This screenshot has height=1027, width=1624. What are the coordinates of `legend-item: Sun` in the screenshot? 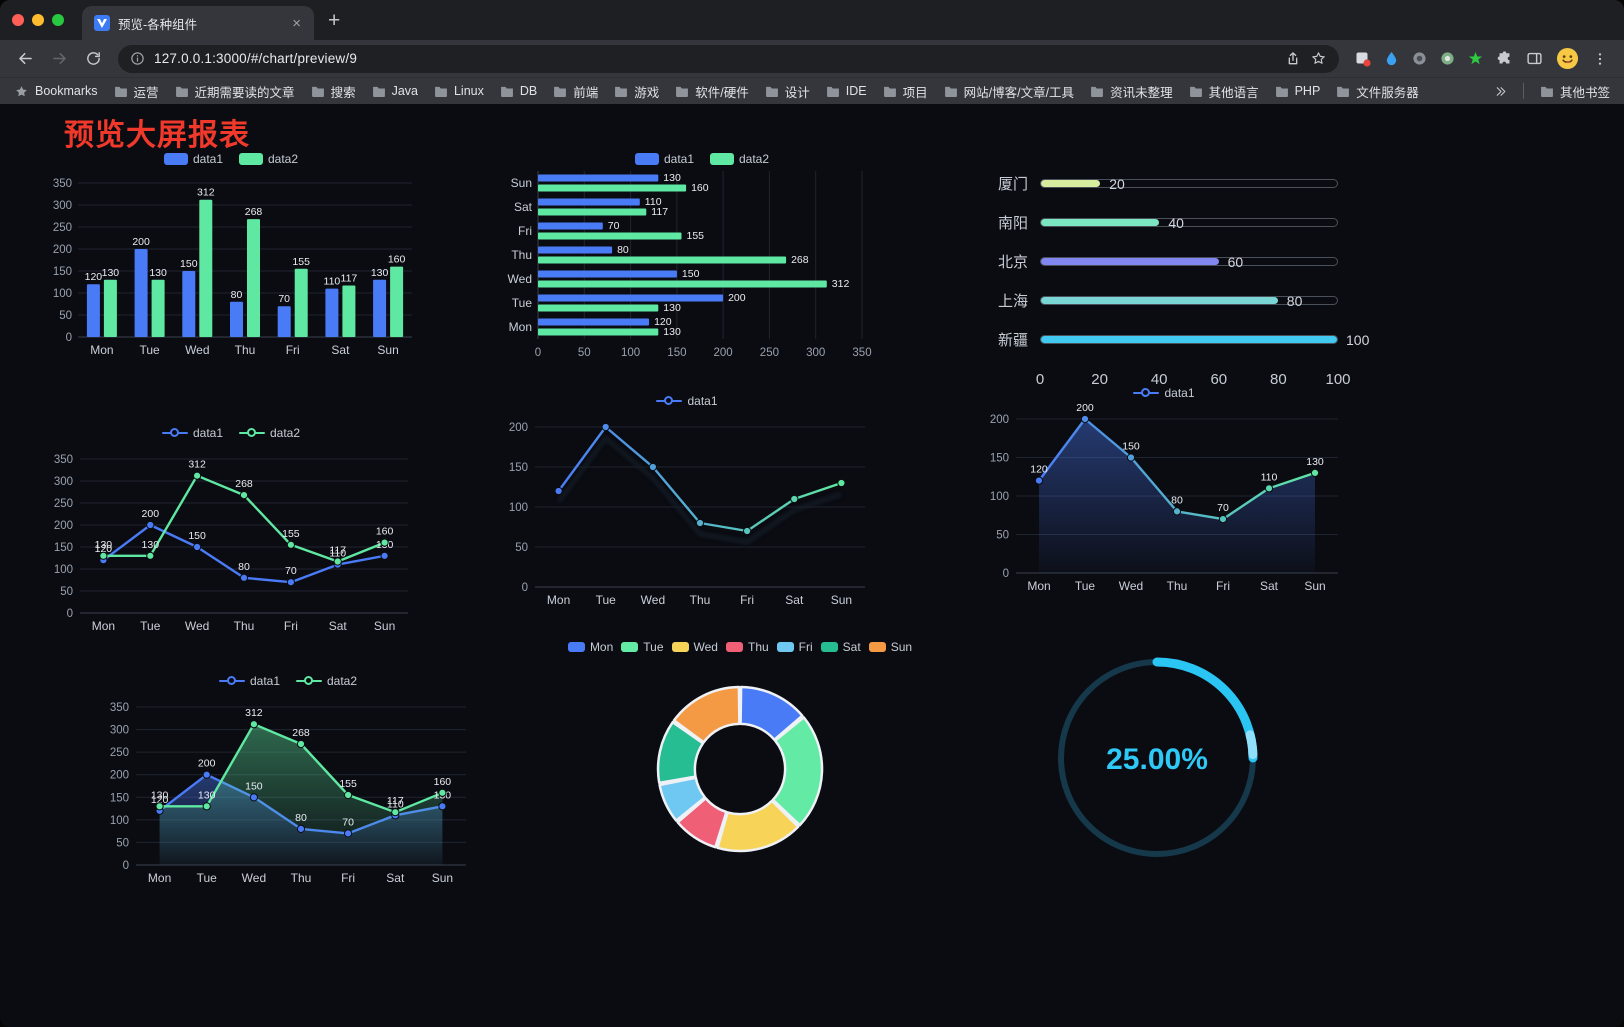 It's located at (890, 646).